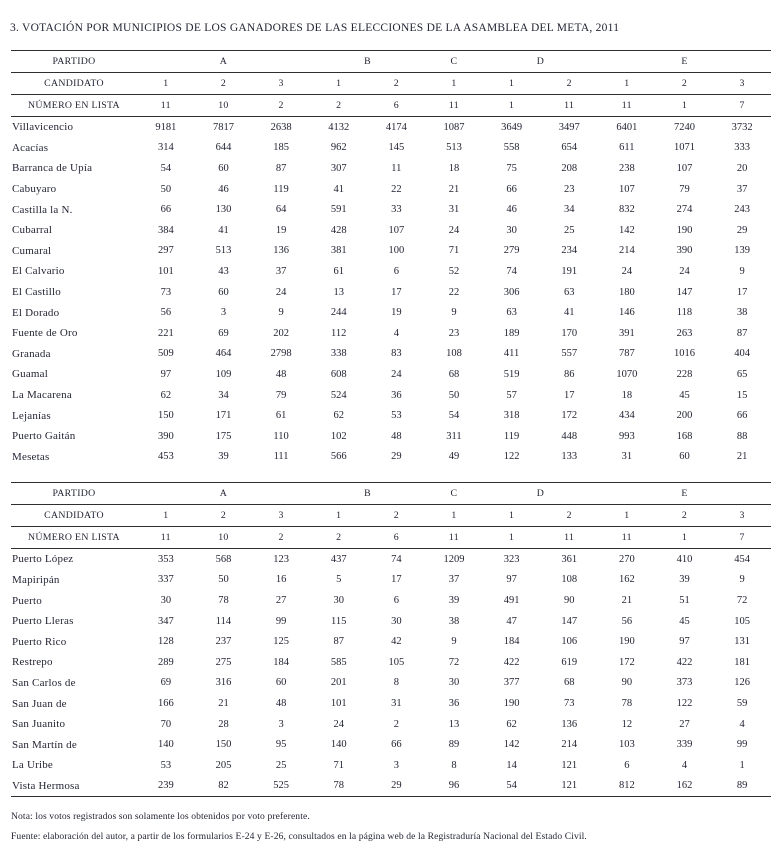  What do you see at coordinates (569, 374) in the screenshot?
I see `vote-cell: 86` at bounding box center [569, 374].